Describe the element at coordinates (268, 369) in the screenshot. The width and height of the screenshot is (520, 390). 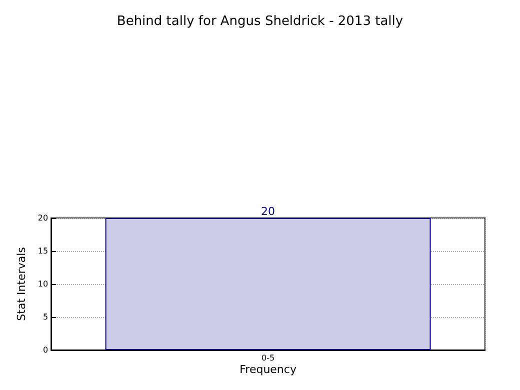
I see `x-axis-title: Frequency` at that location.